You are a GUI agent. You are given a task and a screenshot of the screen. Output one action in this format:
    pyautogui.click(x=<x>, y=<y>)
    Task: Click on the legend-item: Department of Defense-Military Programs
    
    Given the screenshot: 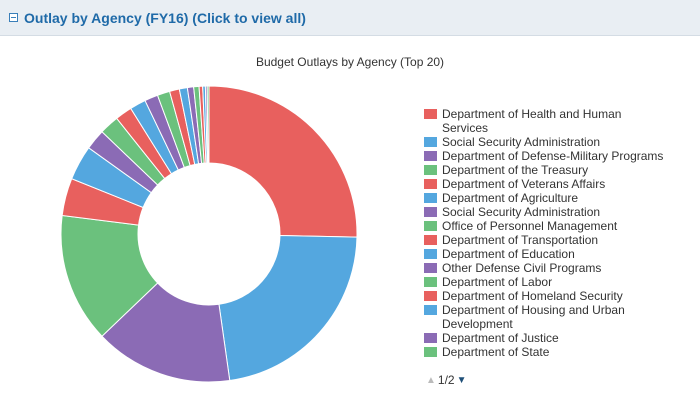 What is the action you would take?
    pyautogui.click(x=544, y=156)
    